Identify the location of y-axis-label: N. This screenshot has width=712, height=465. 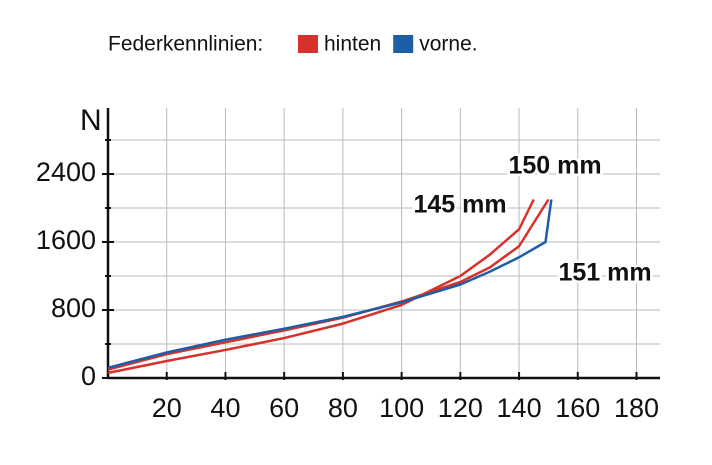
(91, 120).